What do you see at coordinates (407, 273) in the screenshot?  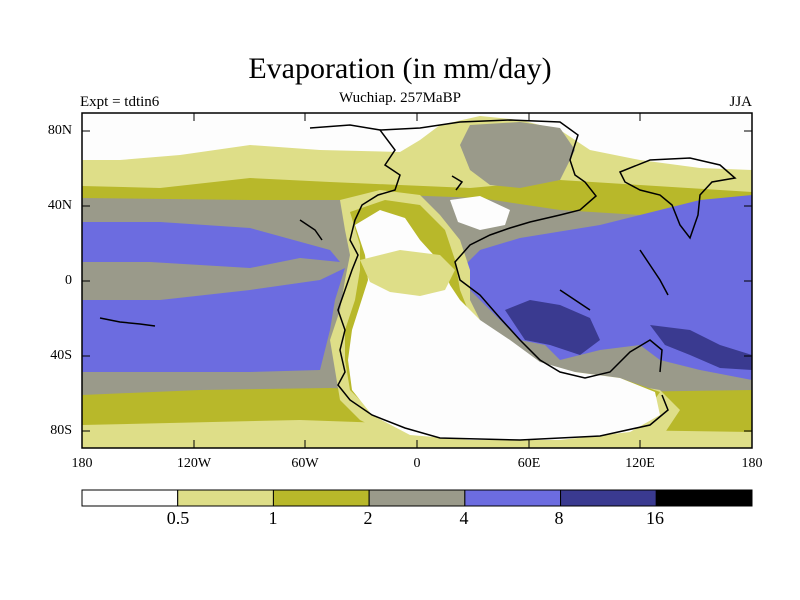 I see `band-yellow-tropics` at bounding box center [407, 273].